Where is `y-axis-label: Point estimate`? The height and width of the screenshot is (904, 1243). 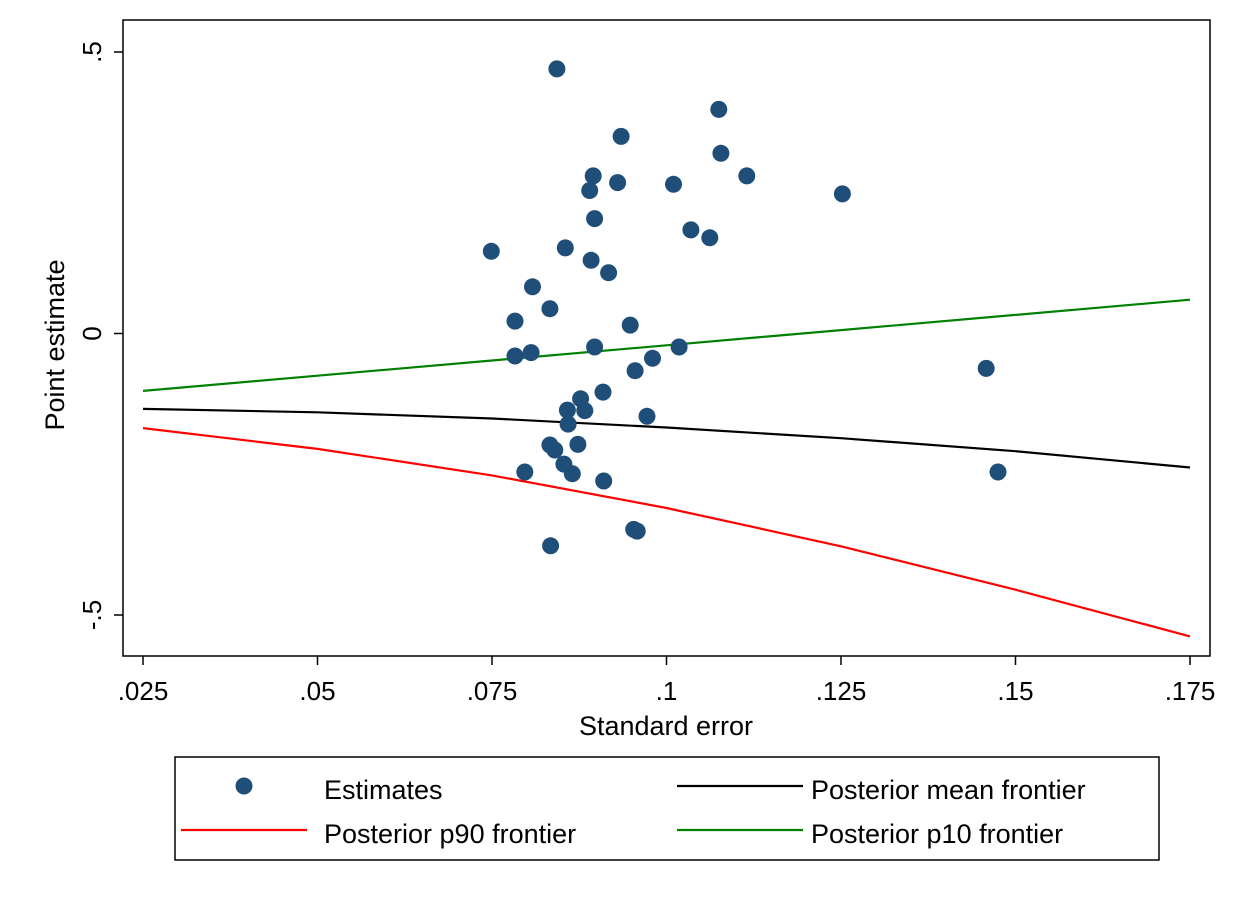 y-axis-label: Point estimate is located at coordinates (55, 344).